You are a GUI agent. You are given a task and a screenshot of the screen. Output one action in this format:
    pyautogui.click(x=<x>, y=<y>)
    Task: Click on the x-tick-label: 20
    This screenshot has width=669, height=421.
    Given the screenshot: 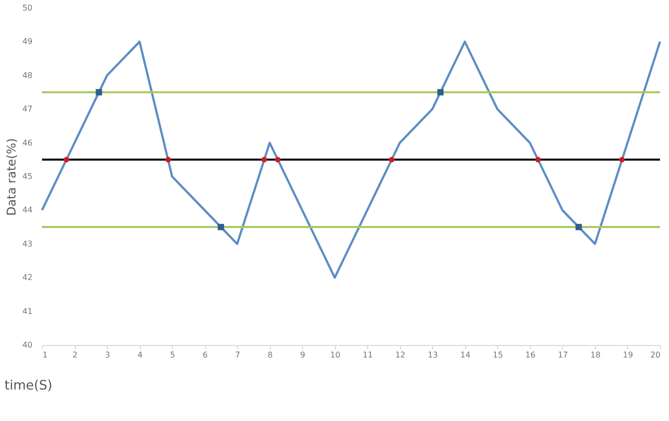 What is the action you would take?
    pyautogui.click(x=655, y=355)
    